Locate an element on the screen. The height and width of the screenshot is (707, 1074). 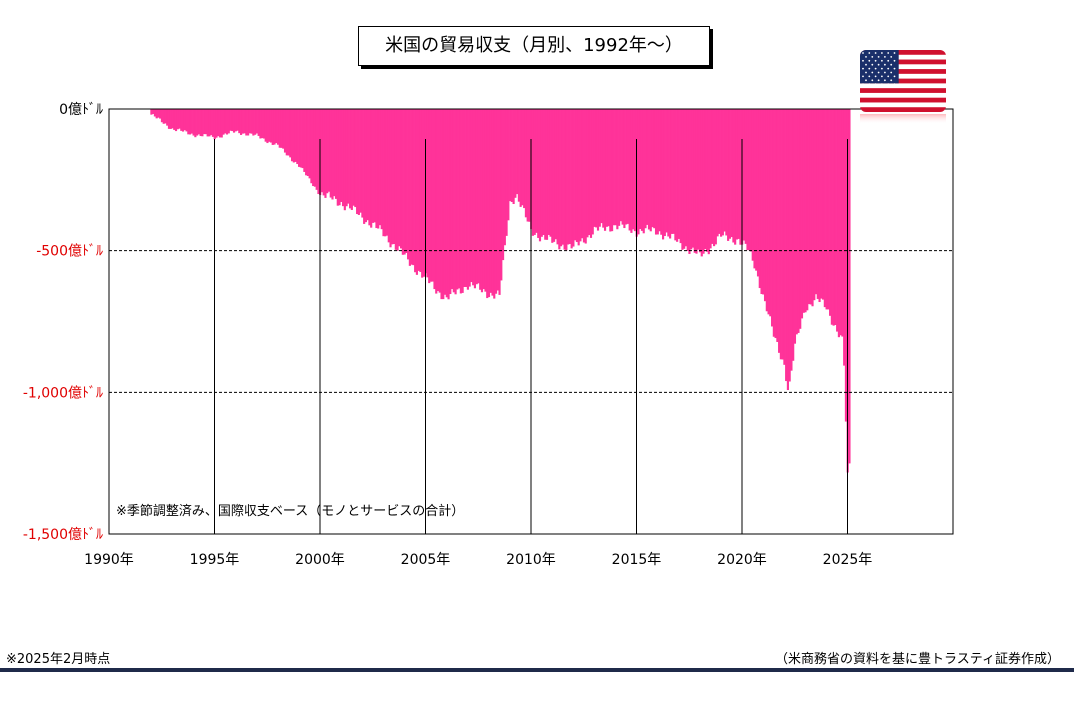
y-tick-label: -1,000億ﾄﾞﾙ is located at coordinates (63, 393).